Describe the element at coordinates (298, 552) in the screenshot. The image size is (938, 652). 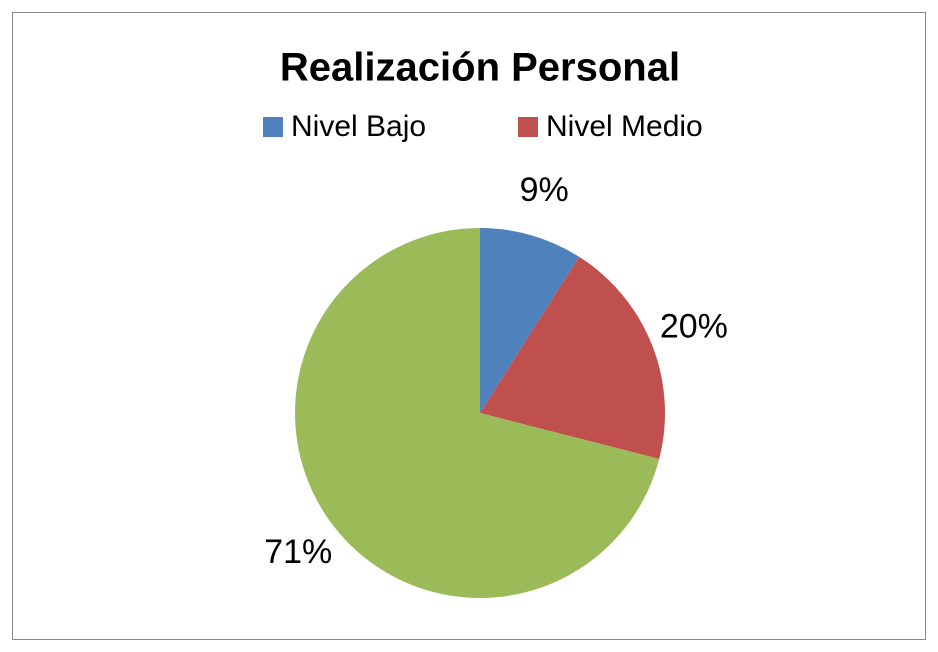
I see `data-label: 71%` at that location.